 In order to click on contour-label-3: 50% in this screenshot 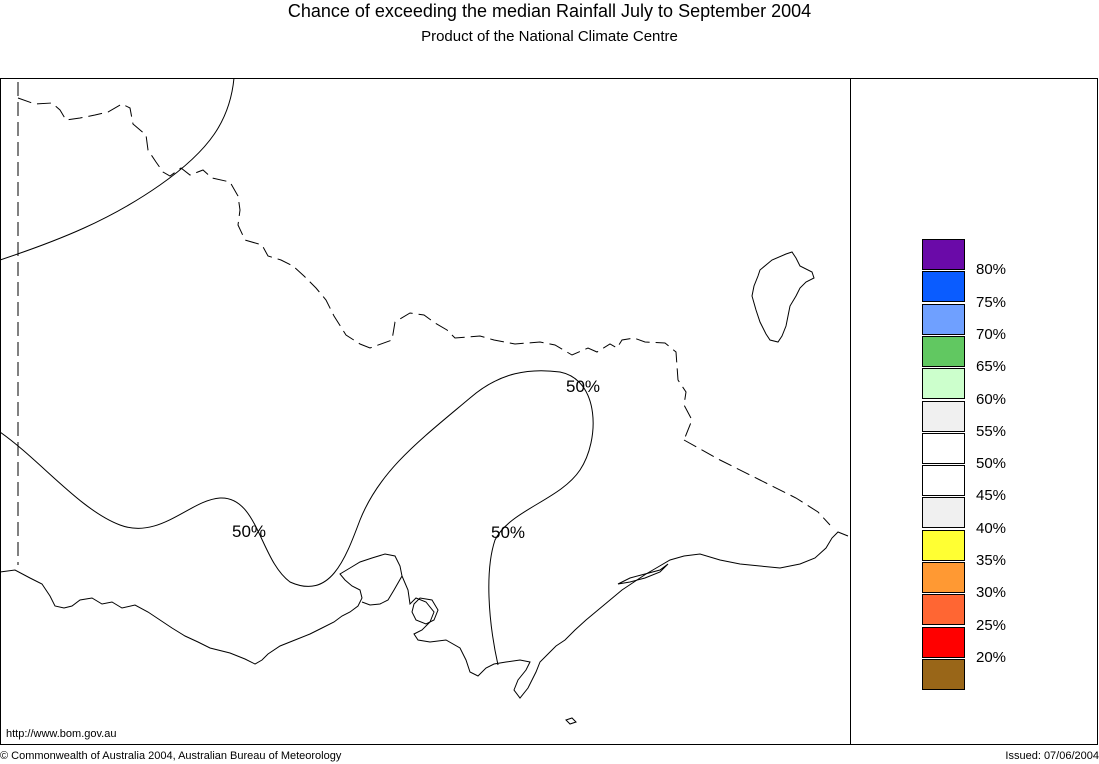, I will do `click(508, 532)`.